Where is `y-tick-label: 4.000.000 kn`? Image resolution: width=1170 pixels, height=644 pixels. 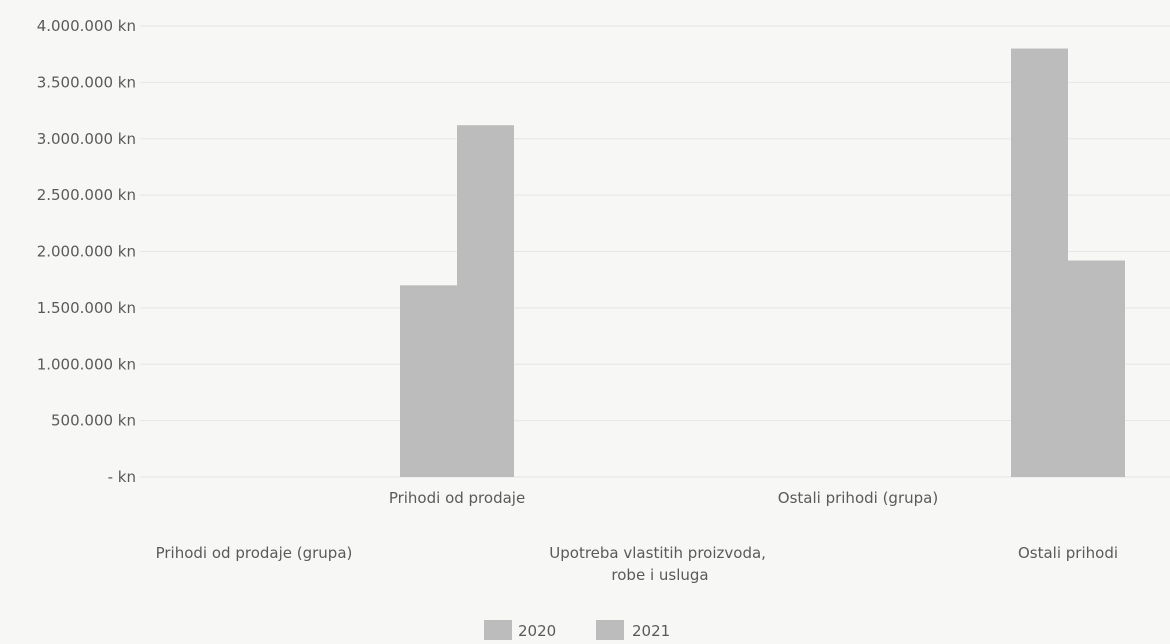 y-tick-label: 4.000.000 kn is located at coordinates (86, 26).